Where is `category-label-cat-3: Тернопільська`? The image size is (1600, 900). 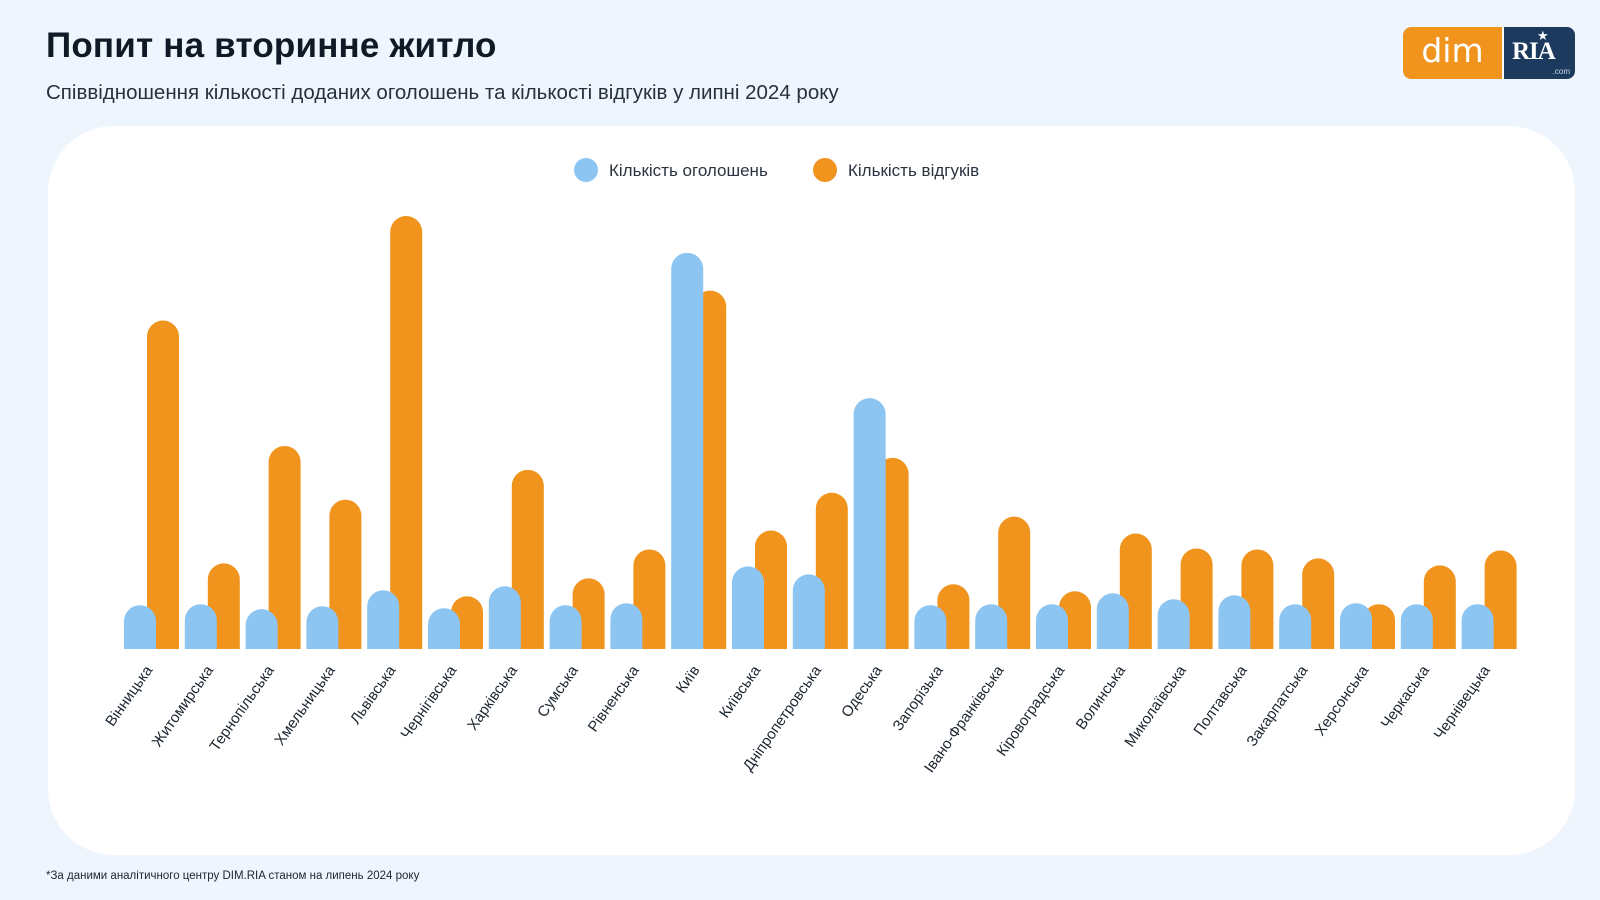 category-label-cat-3: Тернопільська is located at coordinates (242, 708).